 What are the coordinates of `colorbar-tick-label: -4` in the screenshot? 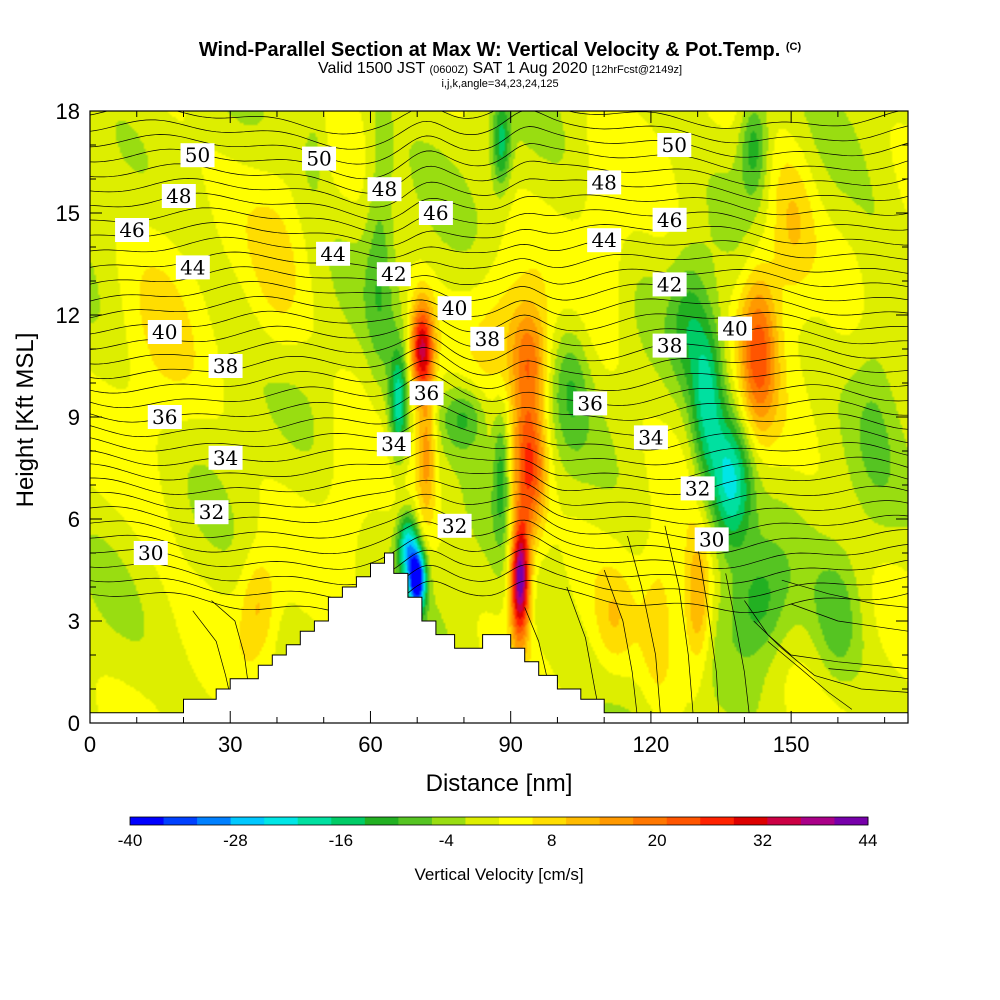 It's located at (446, 840).